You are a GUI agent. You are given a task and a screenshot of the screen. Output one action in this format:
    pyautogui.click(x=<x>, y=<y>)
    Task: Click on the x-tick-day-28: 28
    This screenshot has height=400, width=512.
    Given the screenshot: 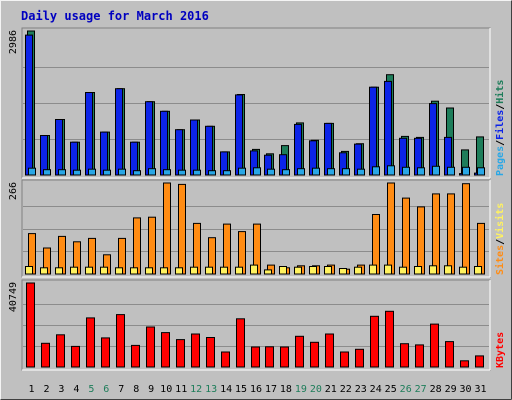 What is the action you would take?
    pyautogui.click(x=436, y=389)
    